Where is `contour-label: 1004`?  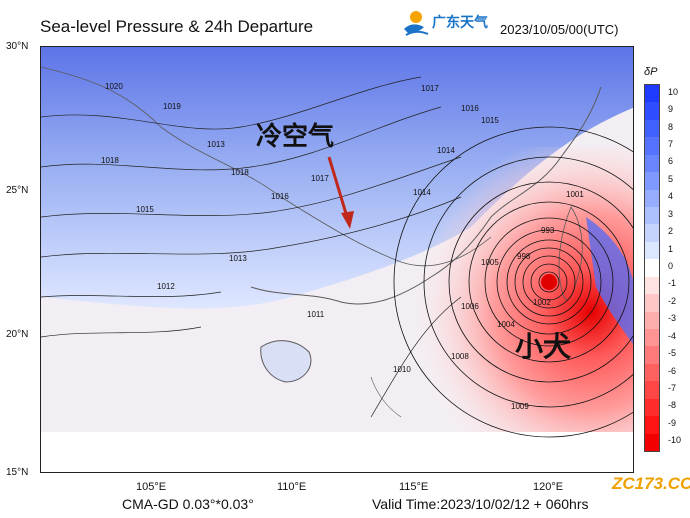 contour-label: 1004 is located at coordinates (506, 324).